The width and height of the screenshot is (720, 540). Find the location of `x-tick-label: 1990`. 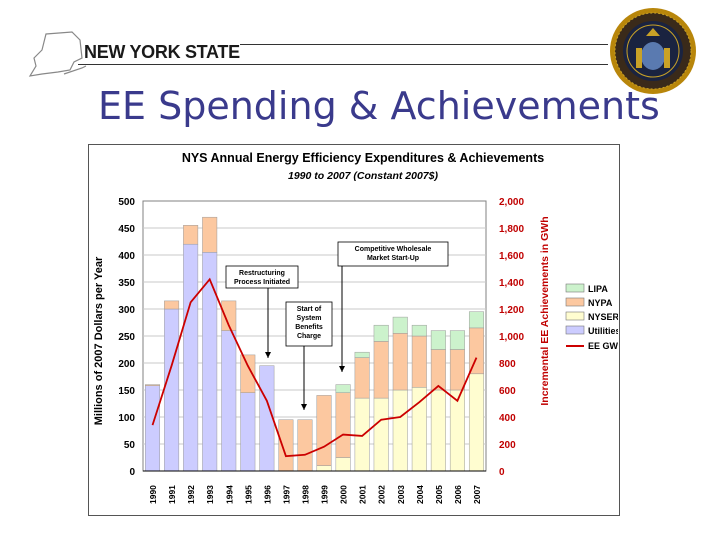

x-tick-label: 1990 is located at coordinates (153, 494).